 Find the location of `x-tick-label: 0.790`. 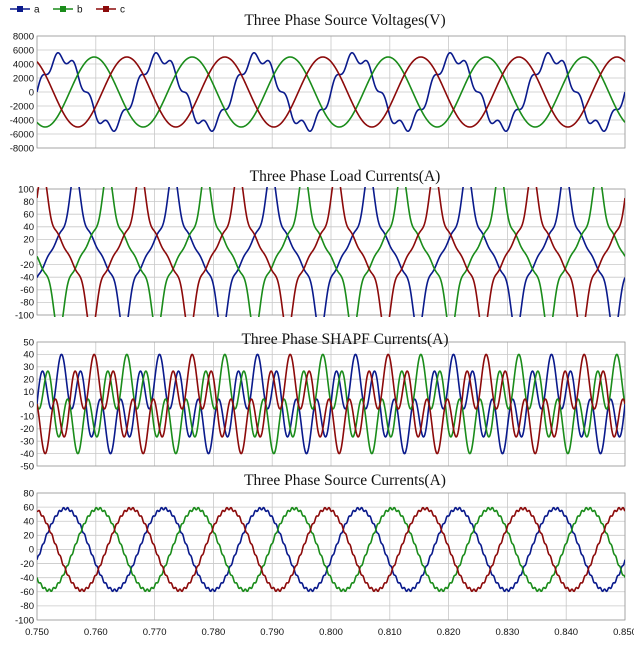

x-tick-label: 0.790 is located at coordinates (272, 632).